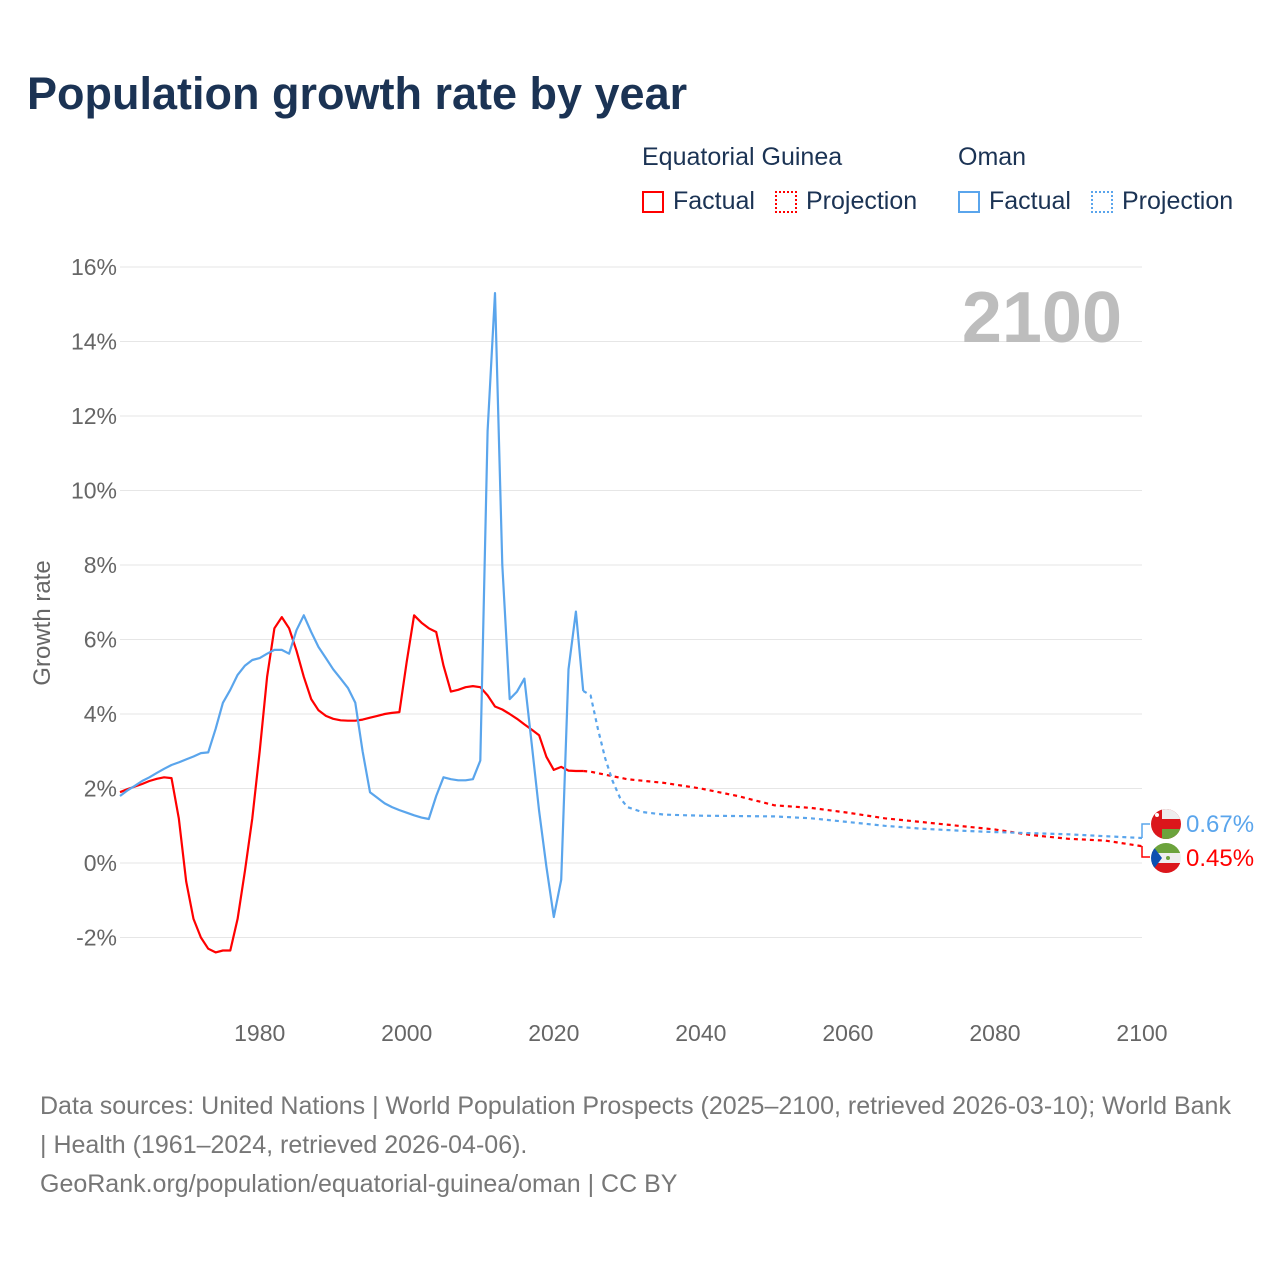 The image size is (1280, 1280). I want to click on equatorial-guinea-flag-icon, so click(1166, 858).